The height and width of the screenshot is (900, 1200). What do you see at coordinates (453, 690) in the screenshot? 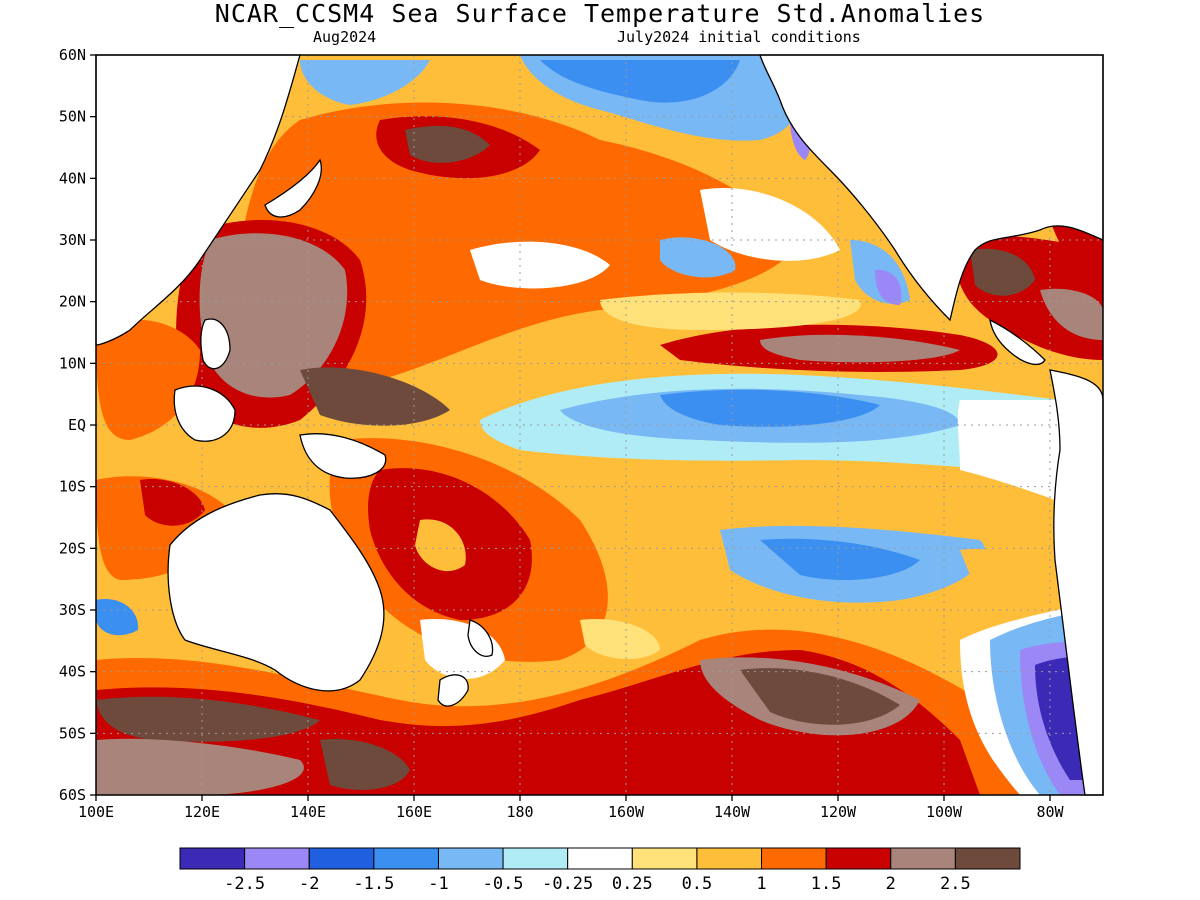
I see `new-zealand-south` at bounding box center [453, 690].